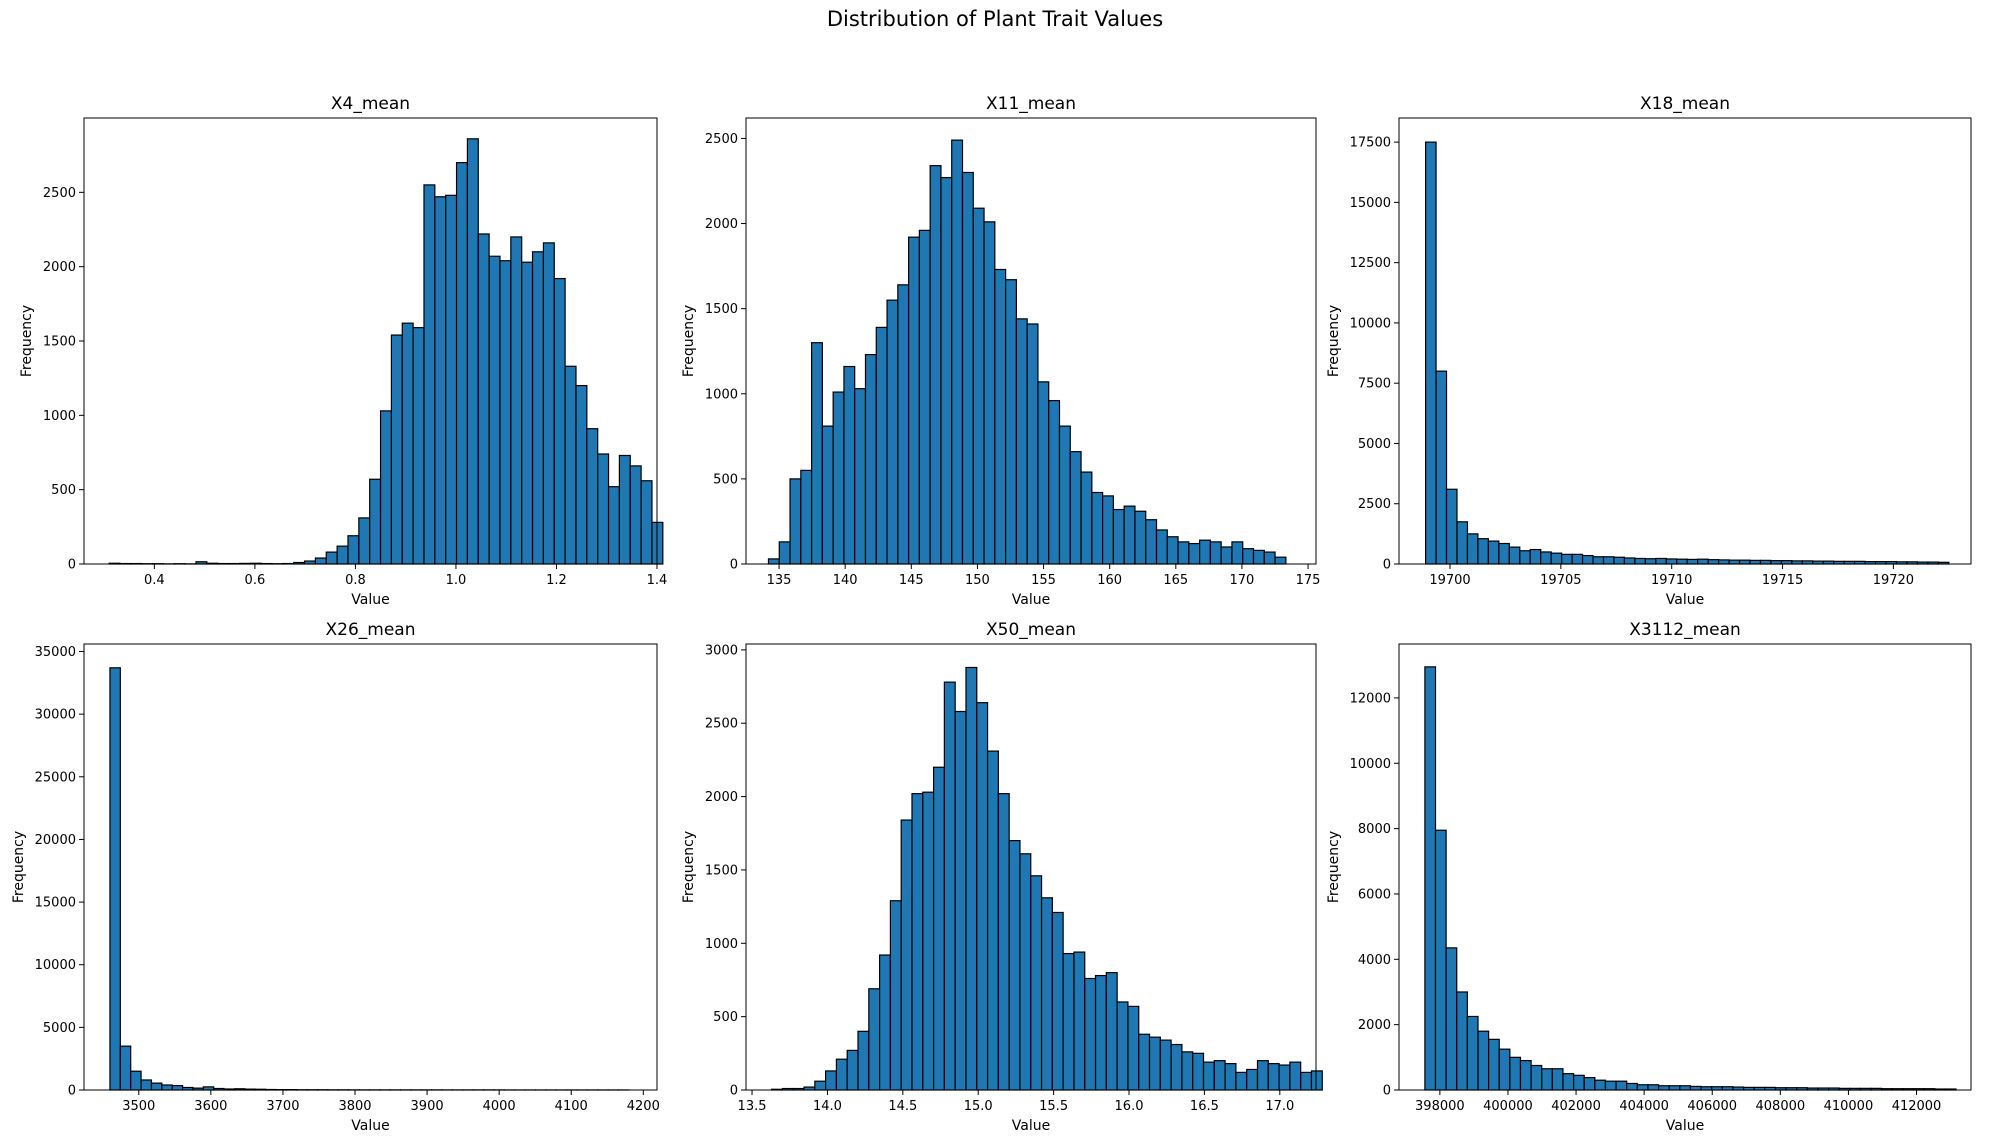 The height and width of the screenshot is (1144, 1990). What do you see at coordinates (72, 565) in the screenshot?
I see `y-tick-label: 0` at bounding box center [72, 565].